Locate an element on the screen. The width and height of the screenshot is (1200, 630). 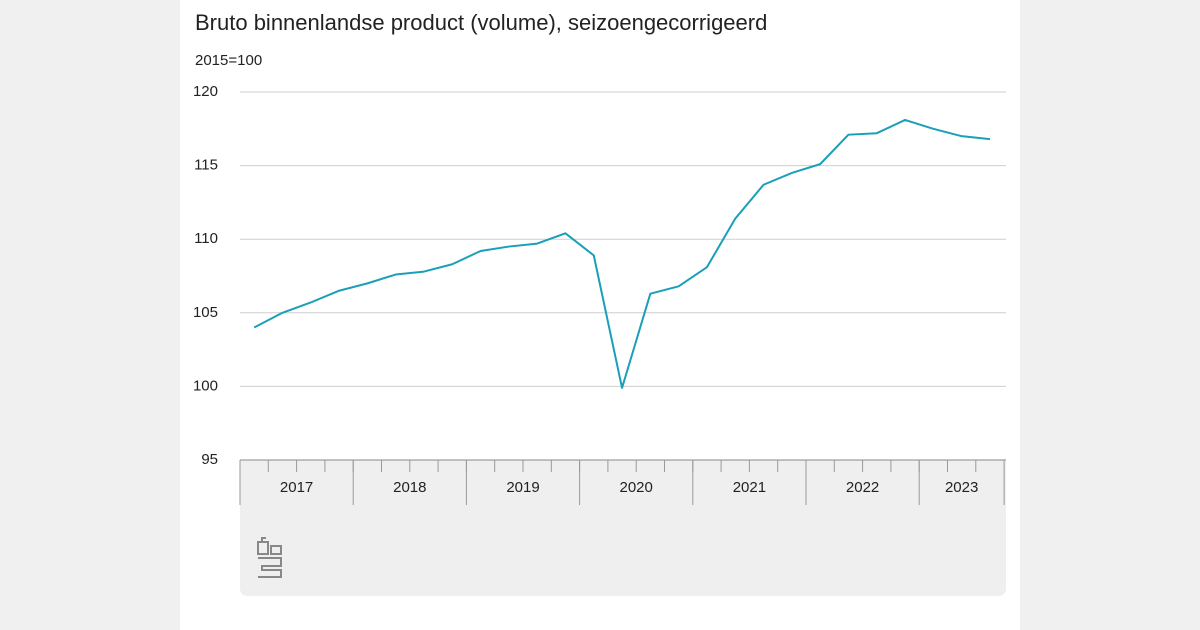
x-tick-label: 2017 is located at coordinates (296, 487).